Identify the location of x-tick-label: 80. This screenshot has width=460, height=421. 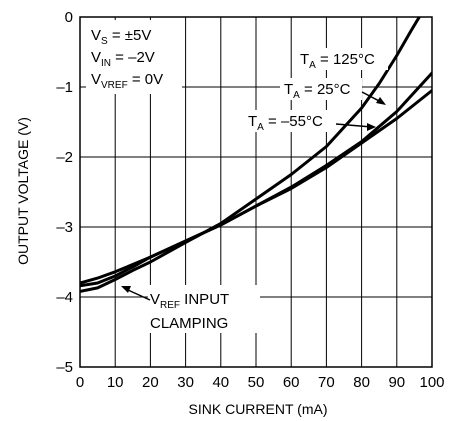
(361, 382).